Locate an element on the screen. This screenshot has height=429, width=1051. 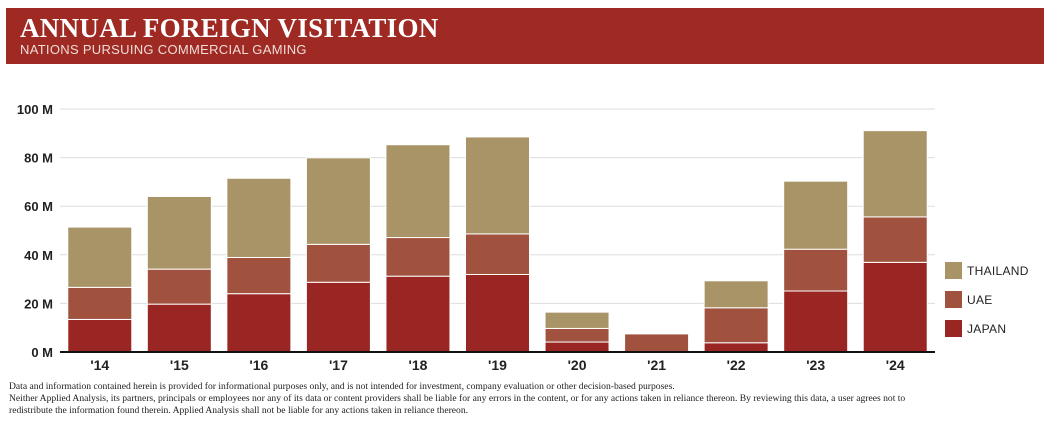
x-tick-label: '23 is located at coordinates (815, 365).